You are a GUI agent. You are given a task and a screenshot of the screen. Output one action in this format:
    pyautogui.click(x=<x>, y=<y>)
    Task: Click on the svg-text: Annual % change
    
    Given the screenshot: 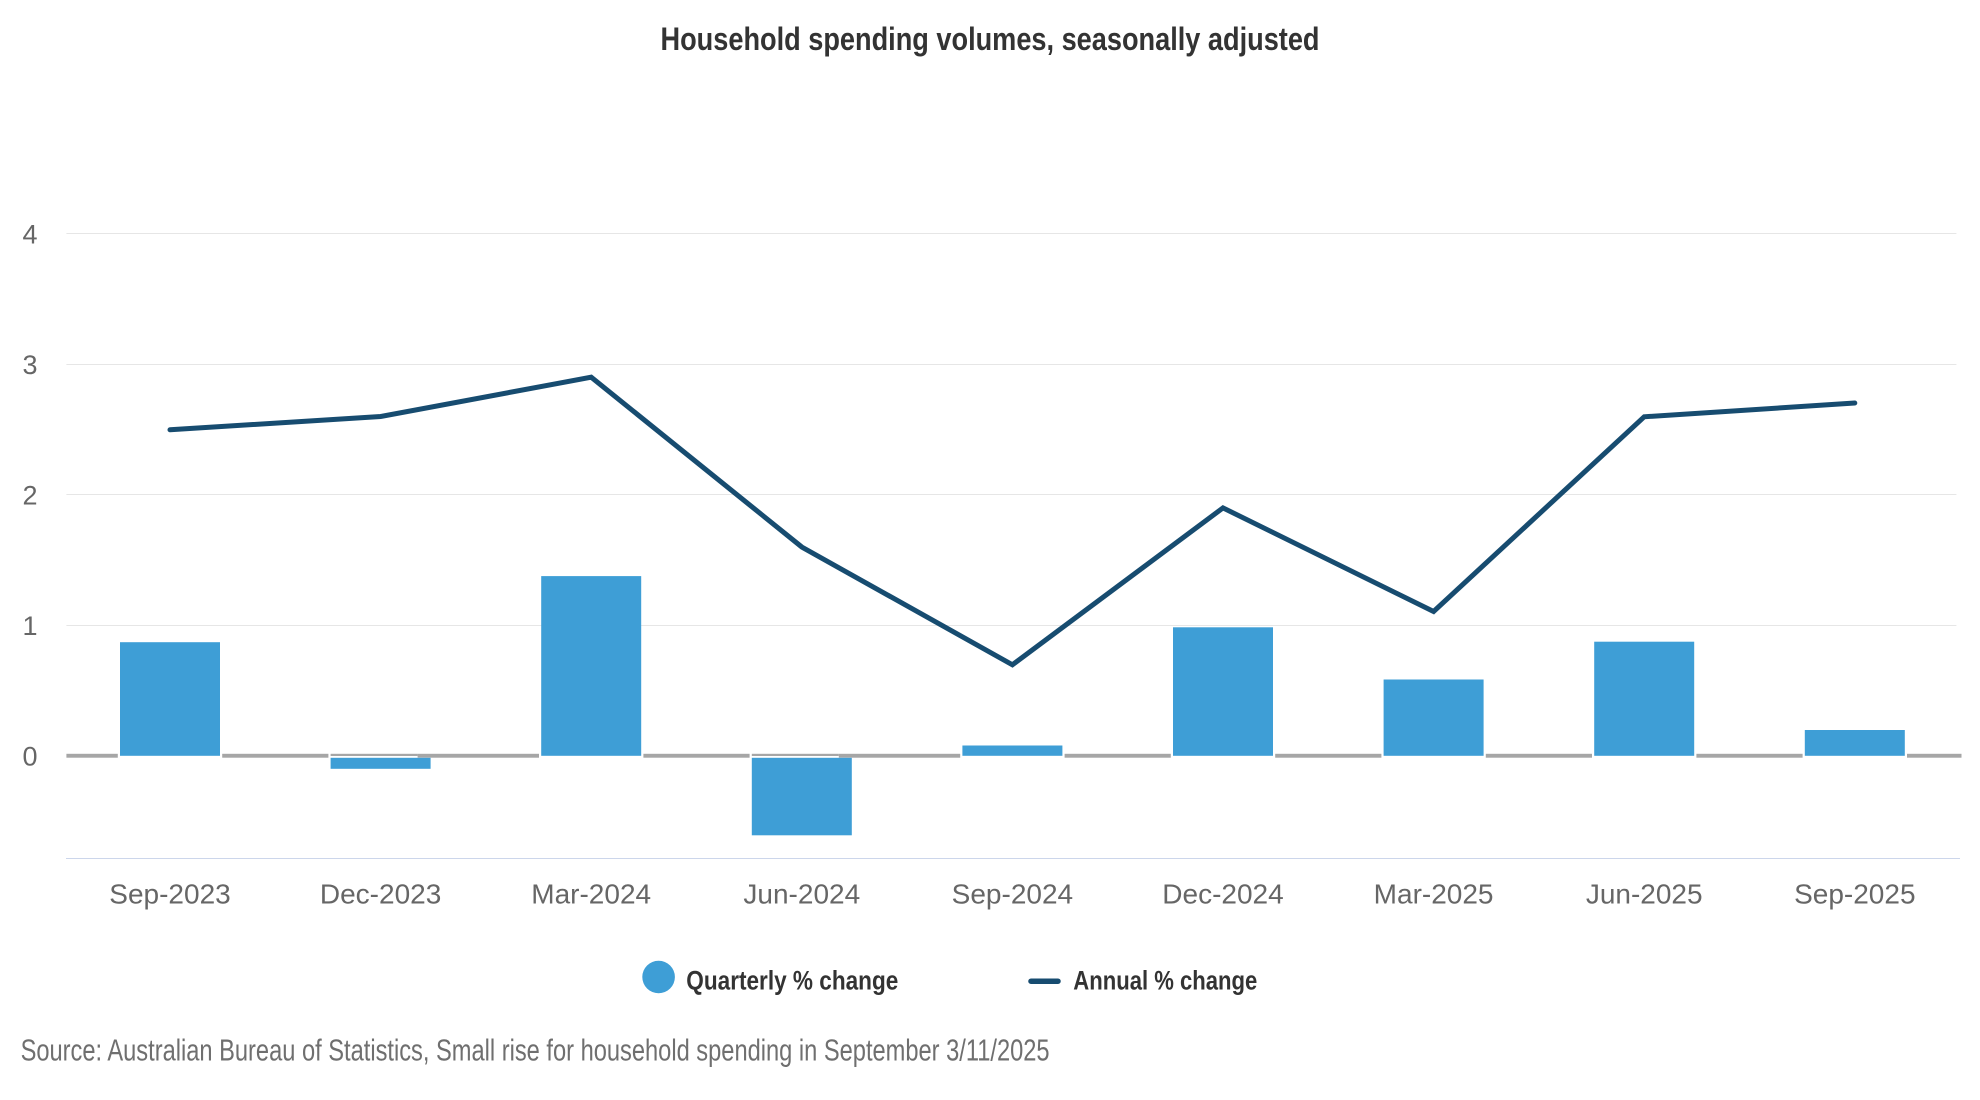 What is the action you would take?
    pyautogui.click(x=1165, y=981)
    